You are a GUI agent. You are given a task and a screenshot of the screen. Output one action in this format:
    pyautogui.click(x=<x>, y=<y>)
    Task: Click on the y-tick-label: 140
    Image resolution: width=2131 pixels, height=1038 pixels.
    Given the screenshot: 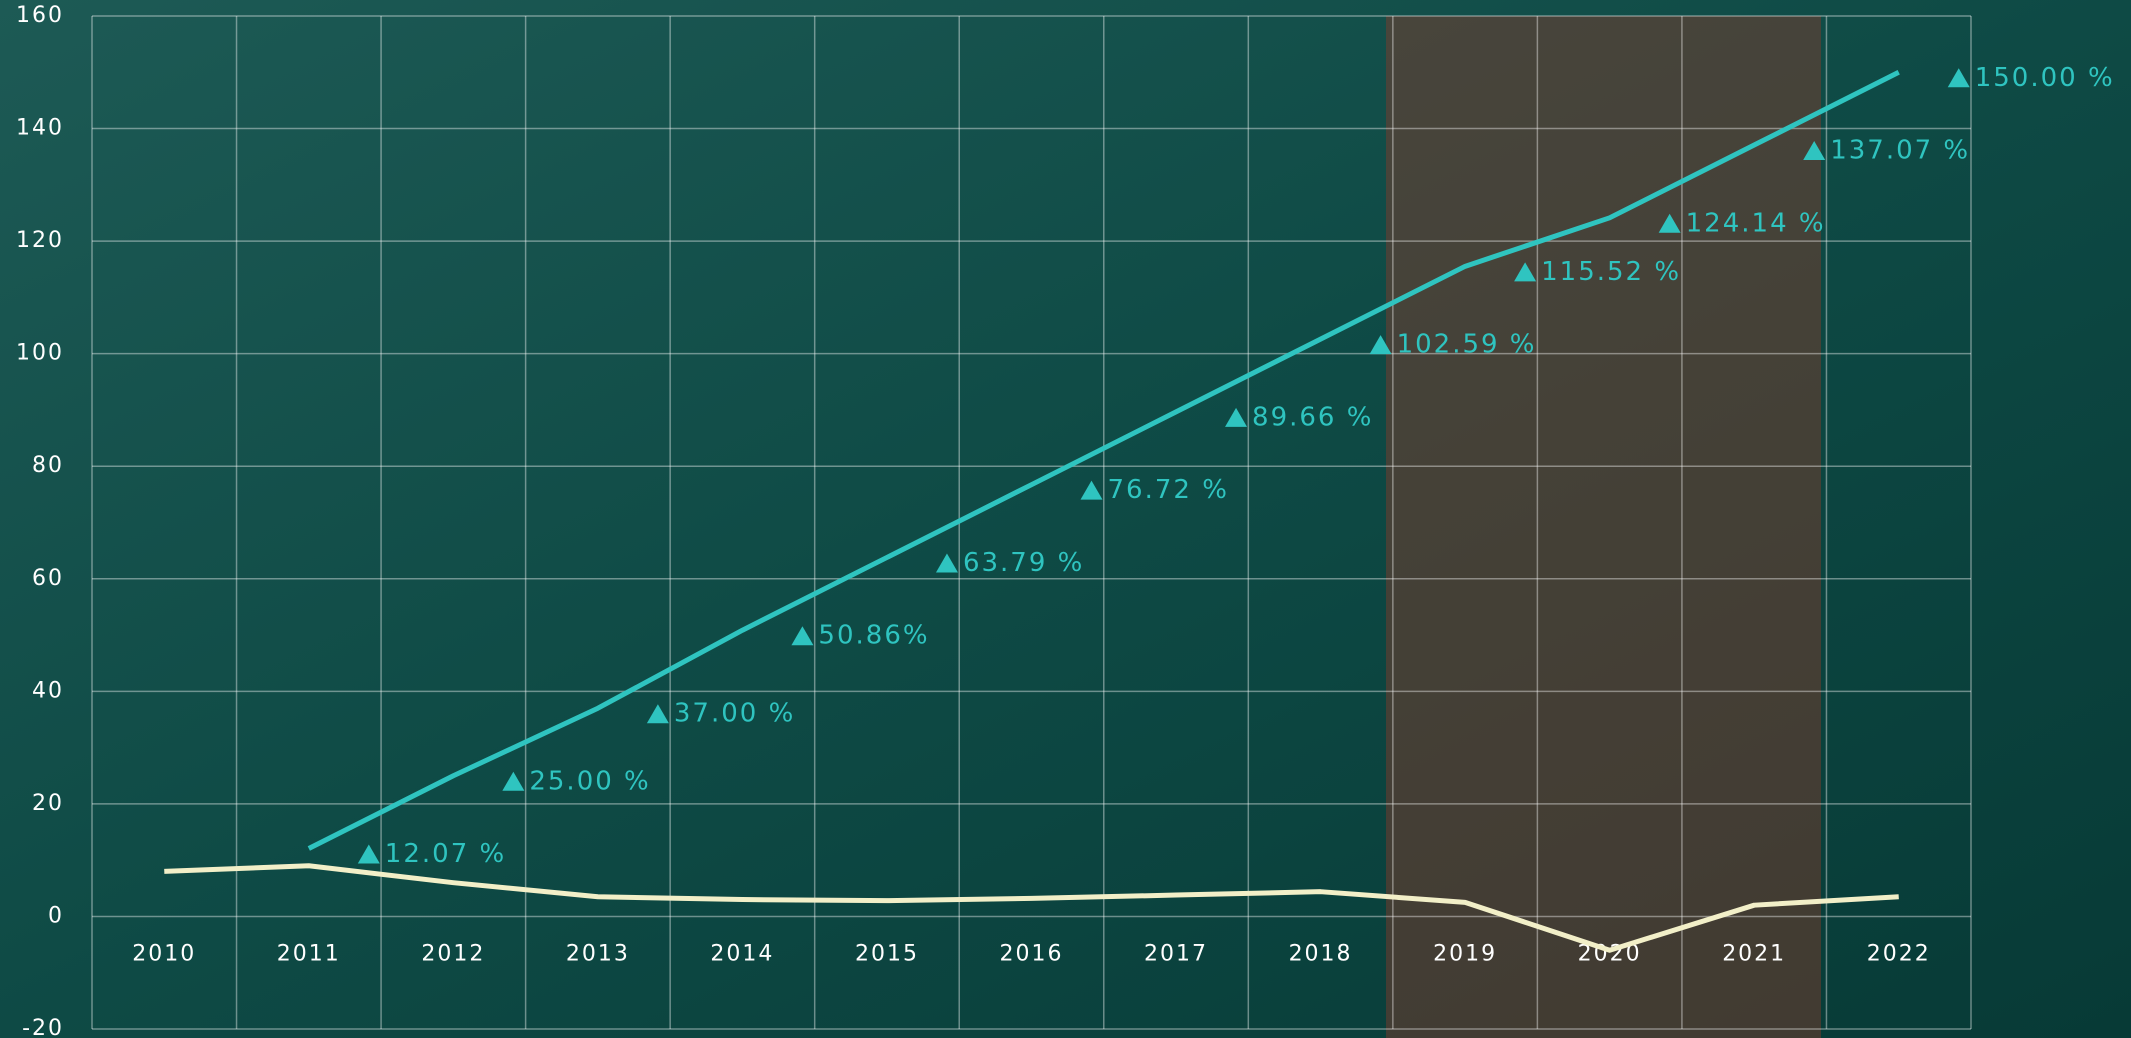 What is the action you would take?
    pyautogui.click(x=40, y=128)
    